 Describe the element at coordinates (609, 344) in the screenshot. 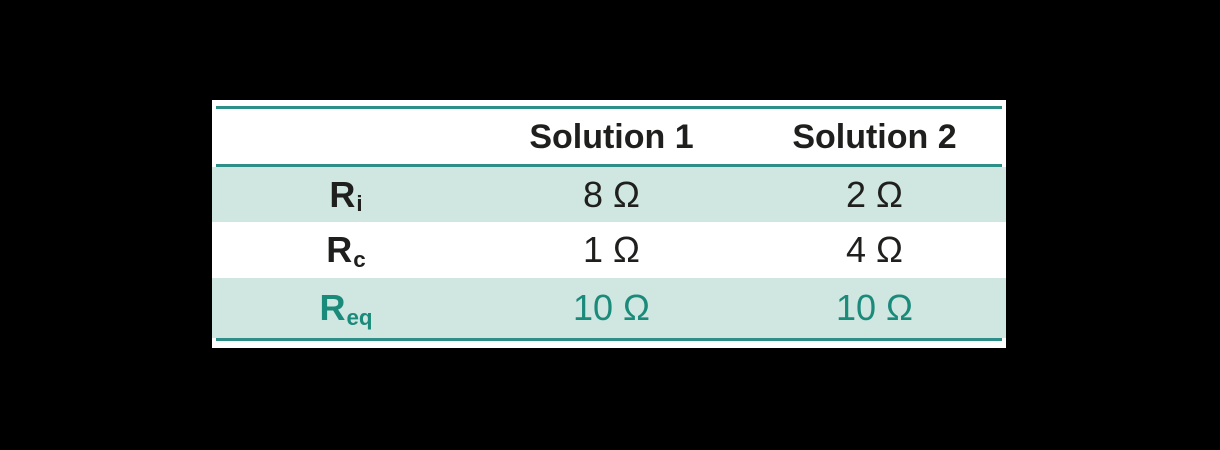

I see `table-bottom-padding` at that location.